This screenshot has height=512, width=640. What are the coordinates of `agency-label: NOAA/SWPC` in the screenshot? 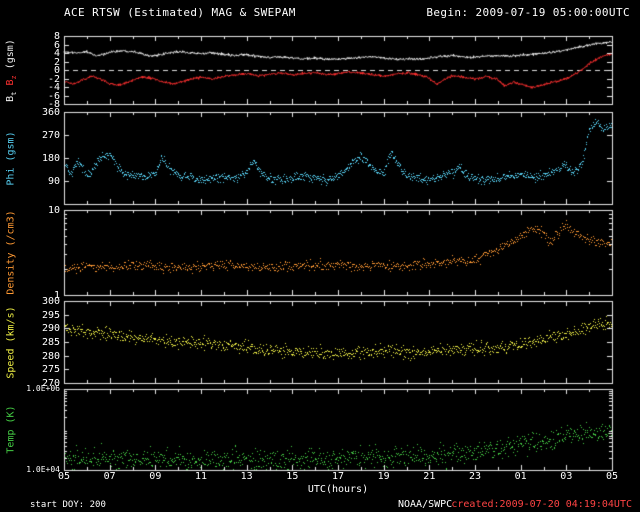 It's located at (425, 504).